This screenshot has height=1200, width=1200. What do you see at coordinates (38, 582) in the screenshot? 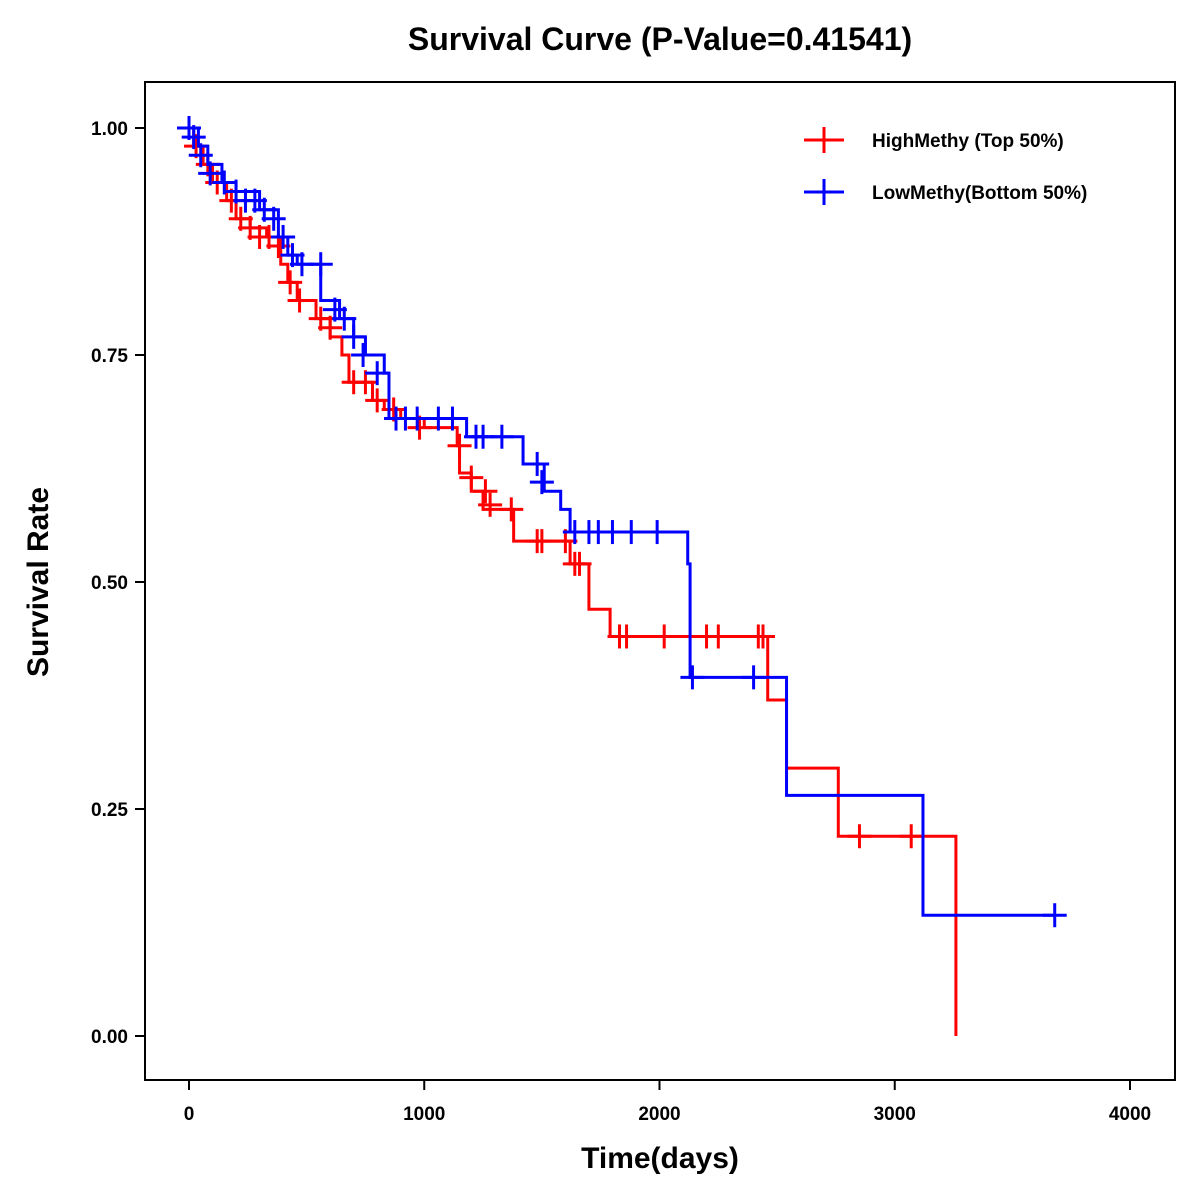
I see `y-axis-label: Survival Rate` at bounding box center [38, 582].